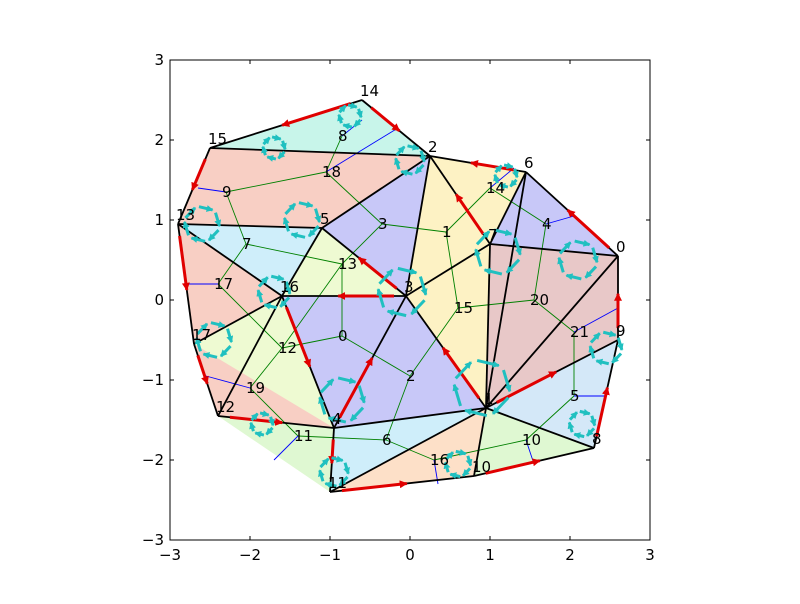 The width and height of the screenshot is (800, 604). I want to click on vertex-label-15: 15, so click(217, 139).